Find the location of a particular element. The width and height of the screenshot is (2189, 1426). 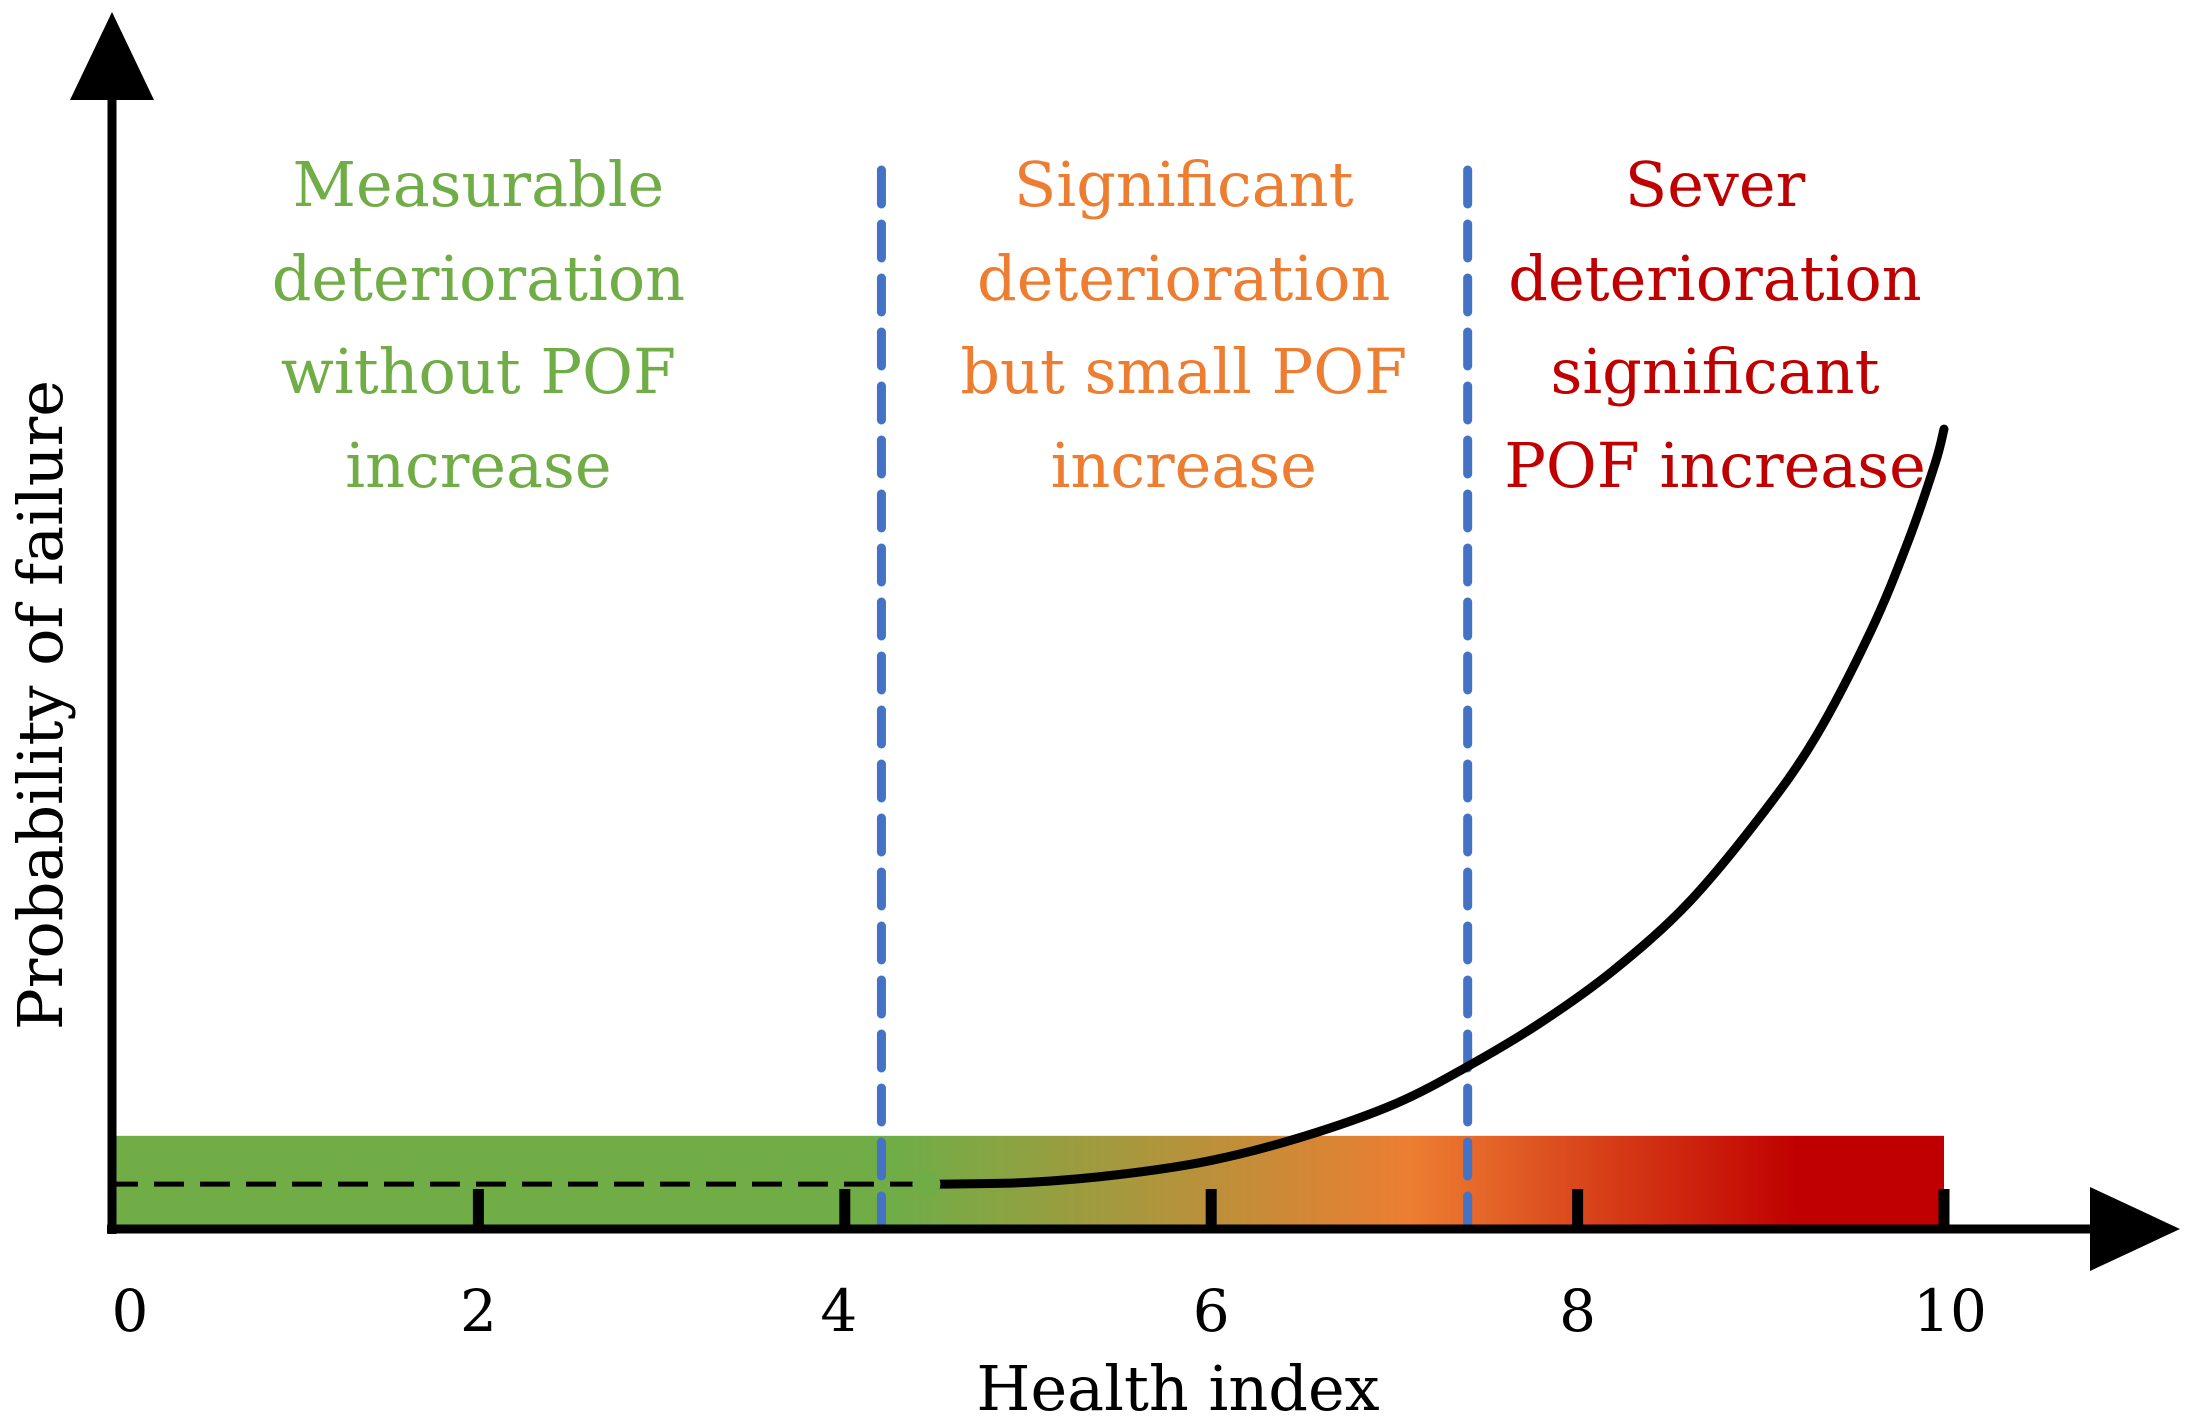

y-axis-arrow is located at coordinates (112, 56).